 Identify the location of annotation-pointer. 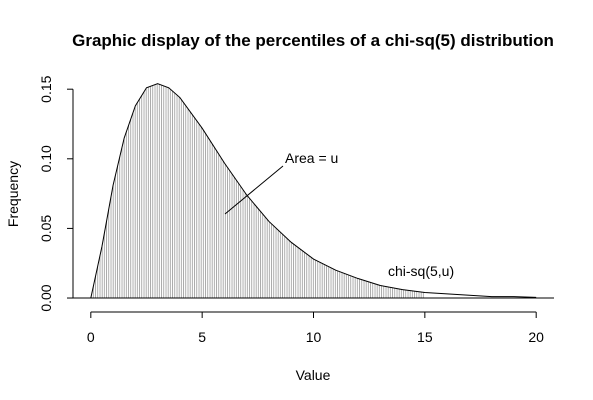
(254, 190).